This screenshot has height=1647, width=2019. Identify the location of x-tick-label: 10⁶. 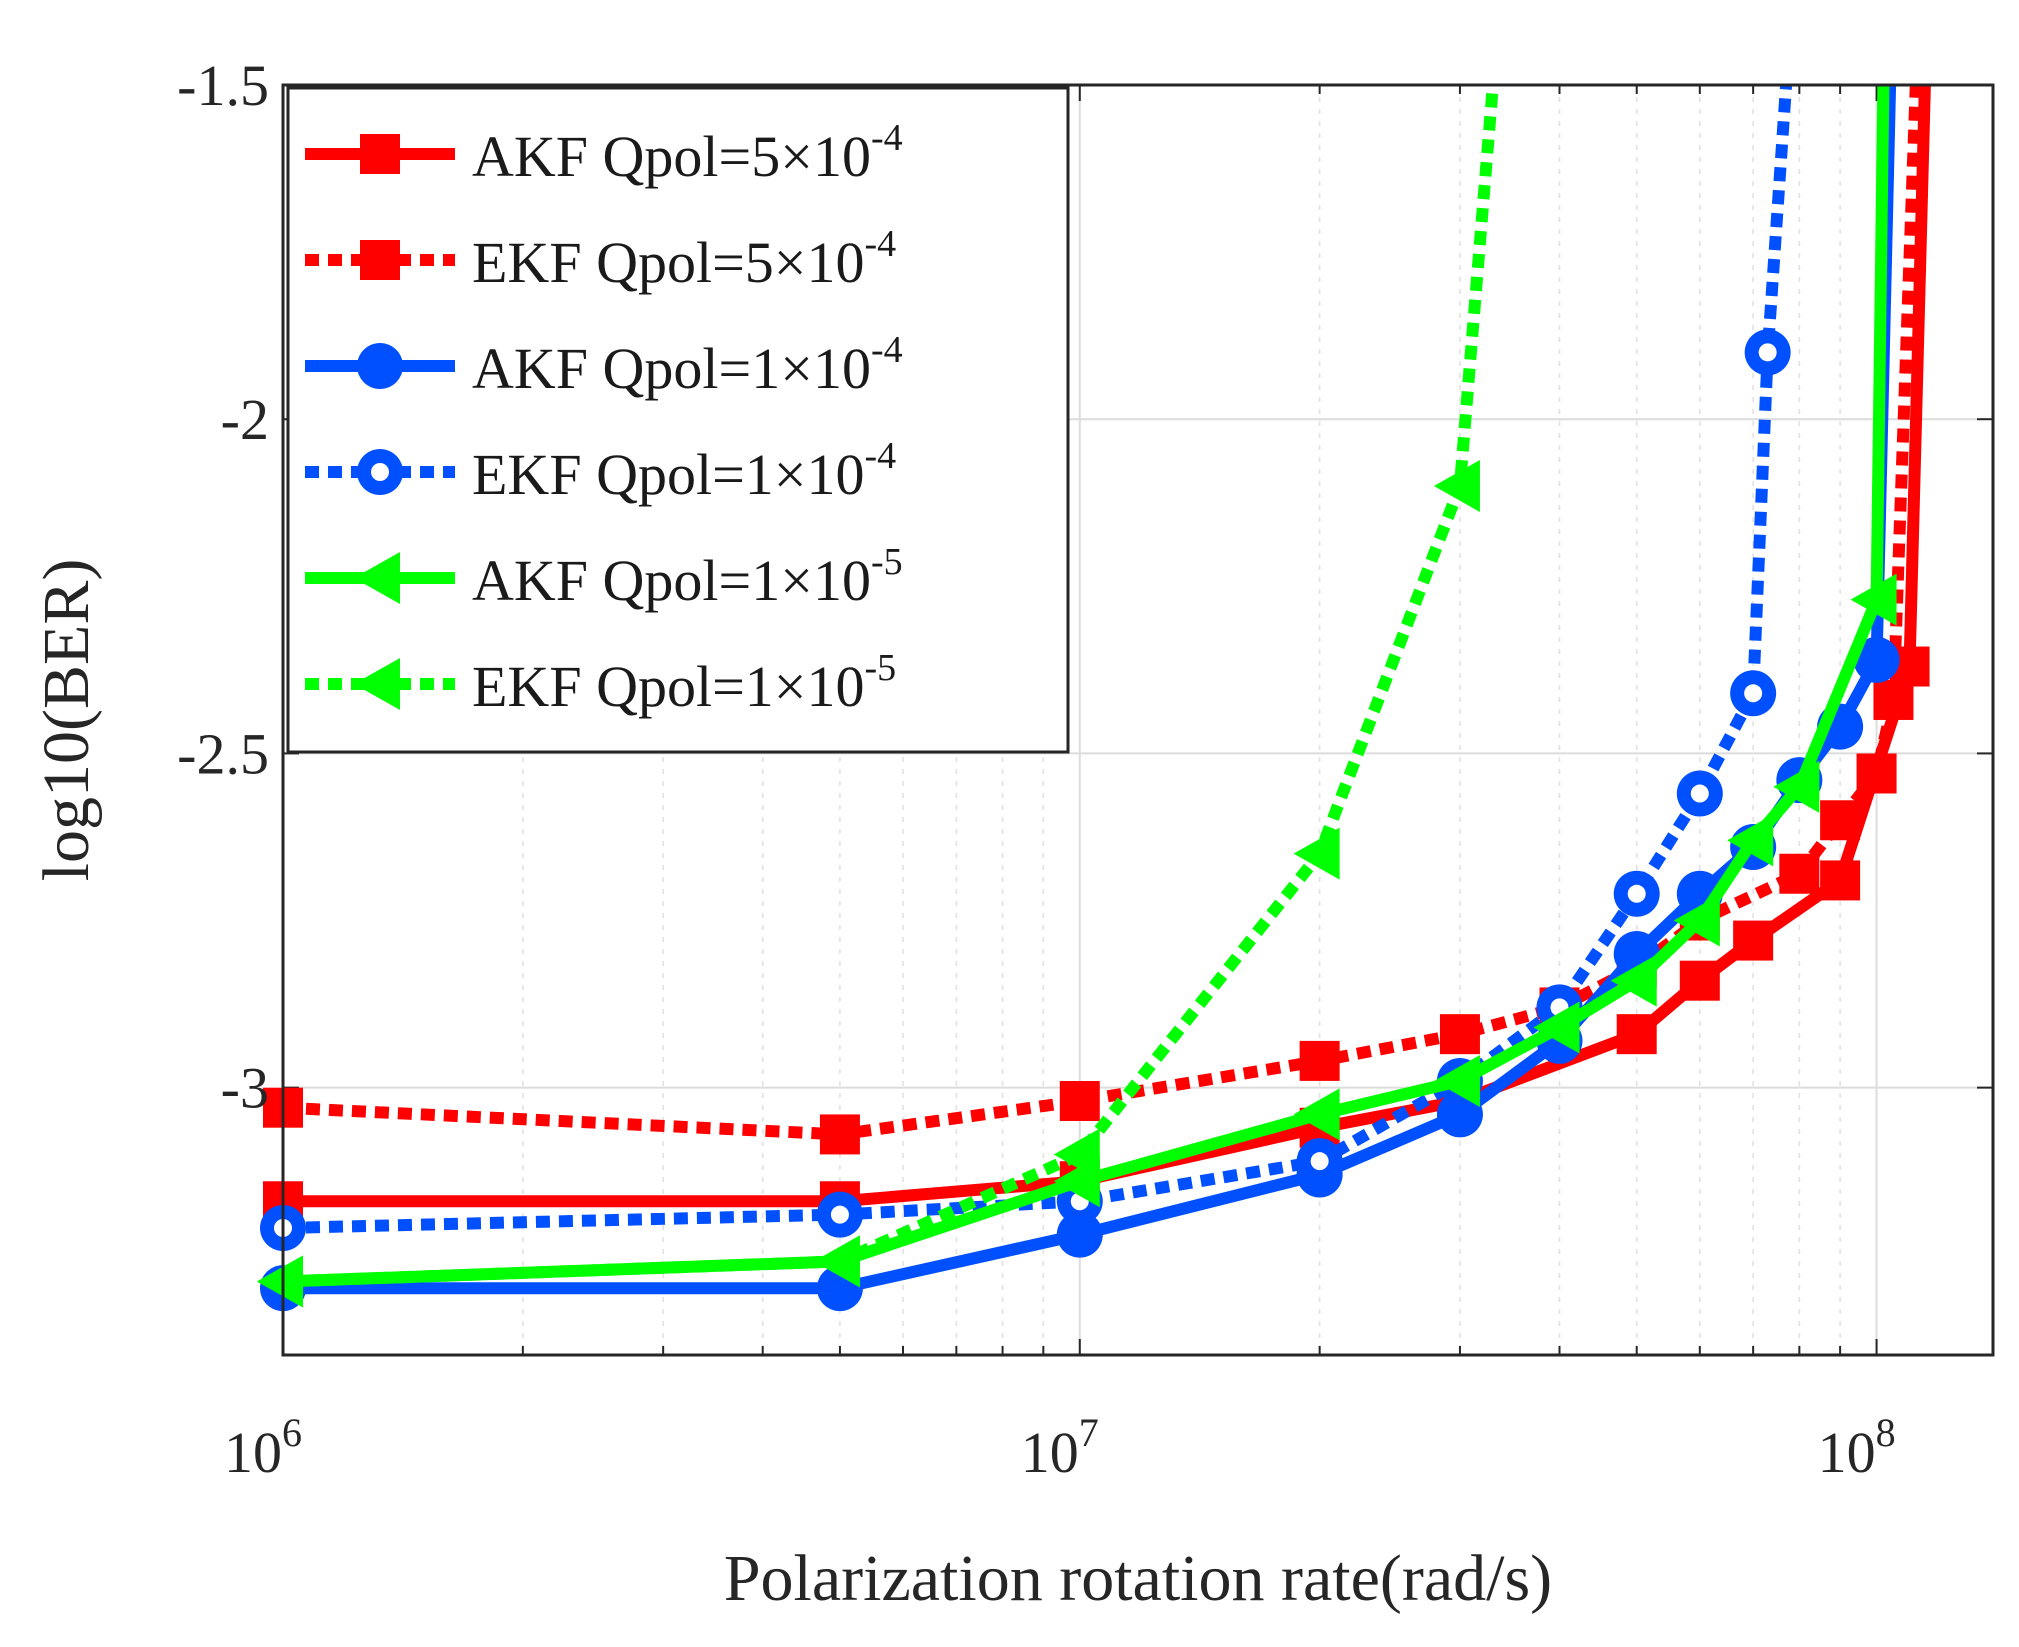
(263, 1447).